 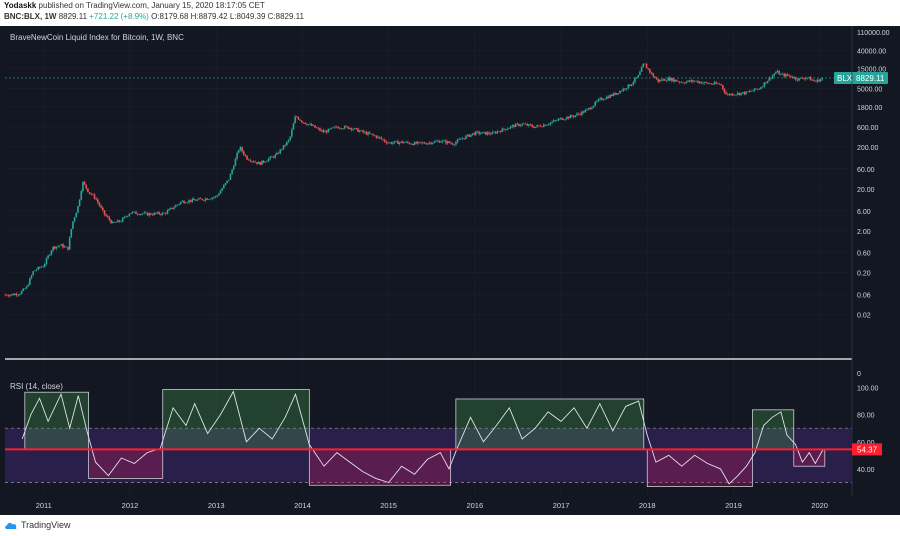 What do you see at coordinates (56, 420) in the screenshot?
I see `overbought-zone` at bounding box center [56, 420].